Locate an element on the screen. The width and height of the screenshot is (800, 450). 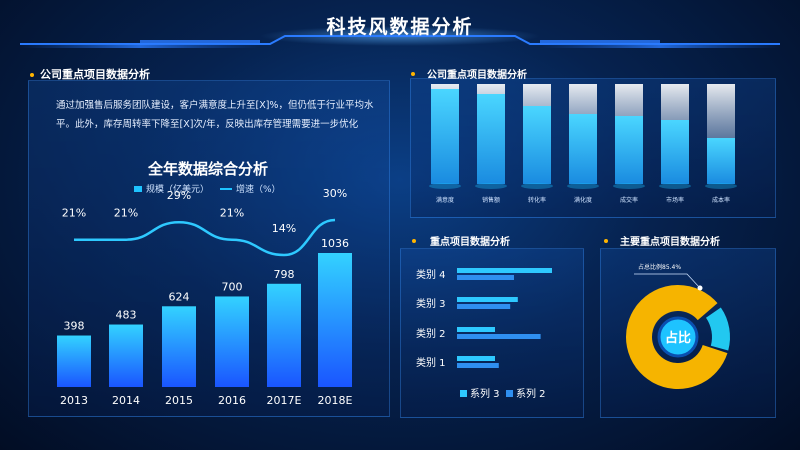
tick-label: 2013 is located at coordinates (74, 400).